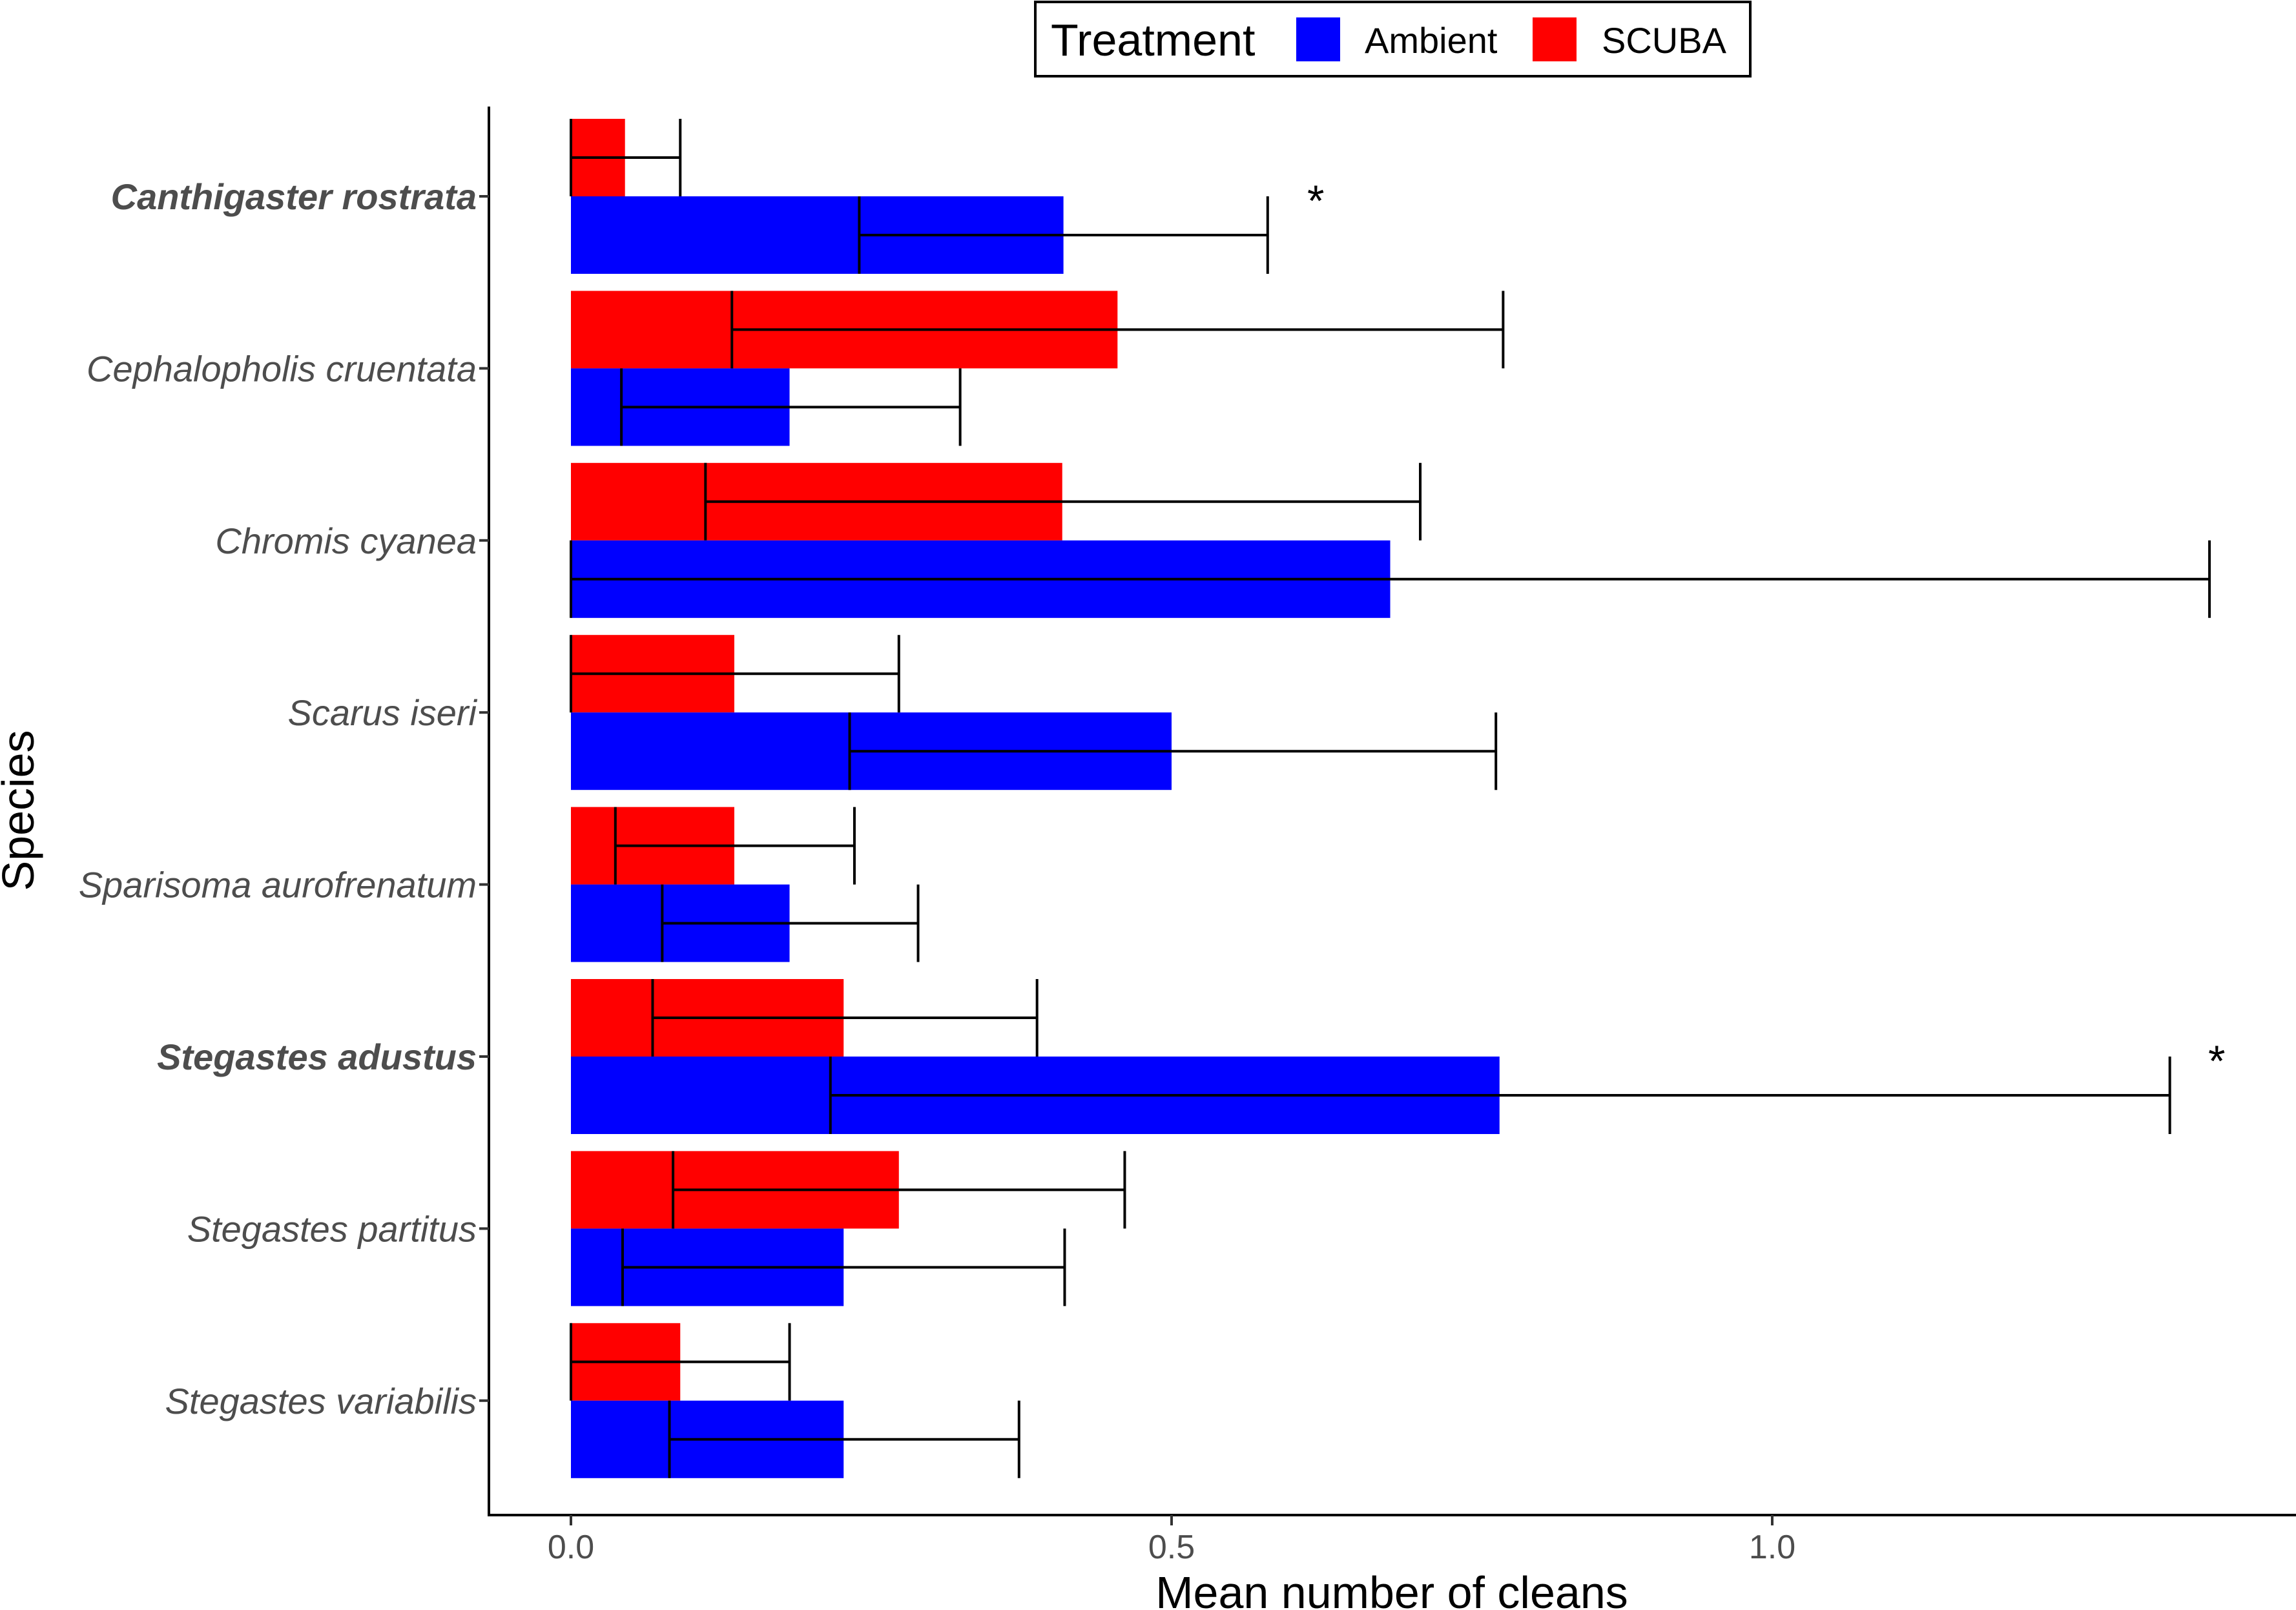 The height and width of the screenshot is (1610, 2296). I want to click on y-tick-label-stegastes-variabilis: Stegastes variabilis, so click(321, 1401).